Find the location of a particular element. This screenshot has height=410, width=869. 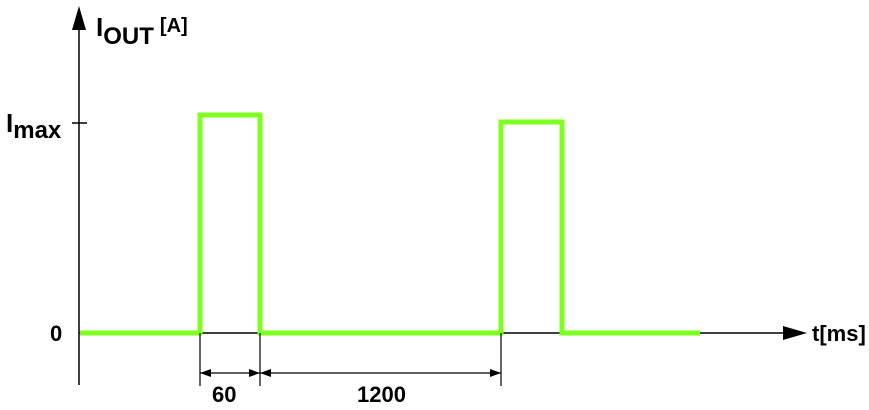

pulse-width-label: 60 is located at coordinates (224, 394).